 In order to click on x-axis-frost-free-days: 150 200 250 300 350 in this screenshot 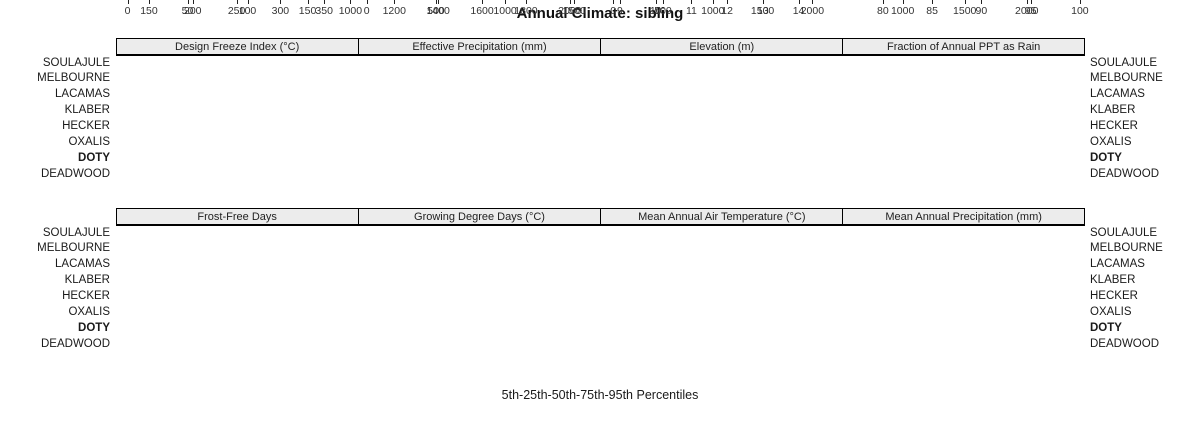, I will do `click(237, 10)`.